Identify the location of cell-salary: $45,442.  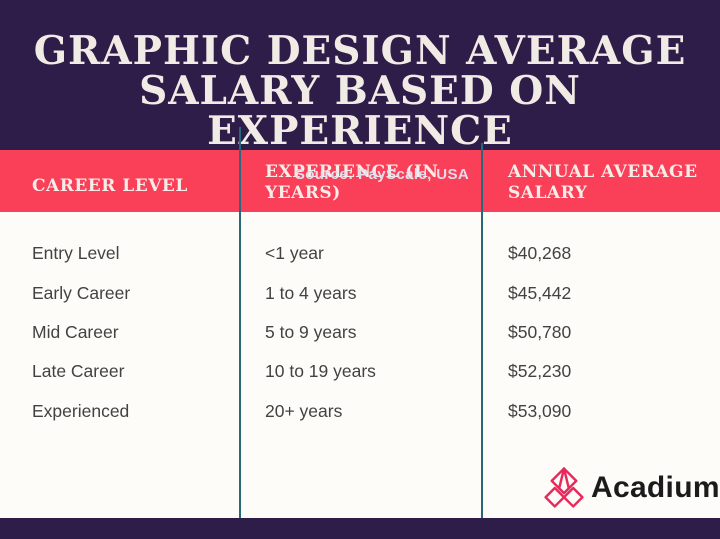
(540, 292).